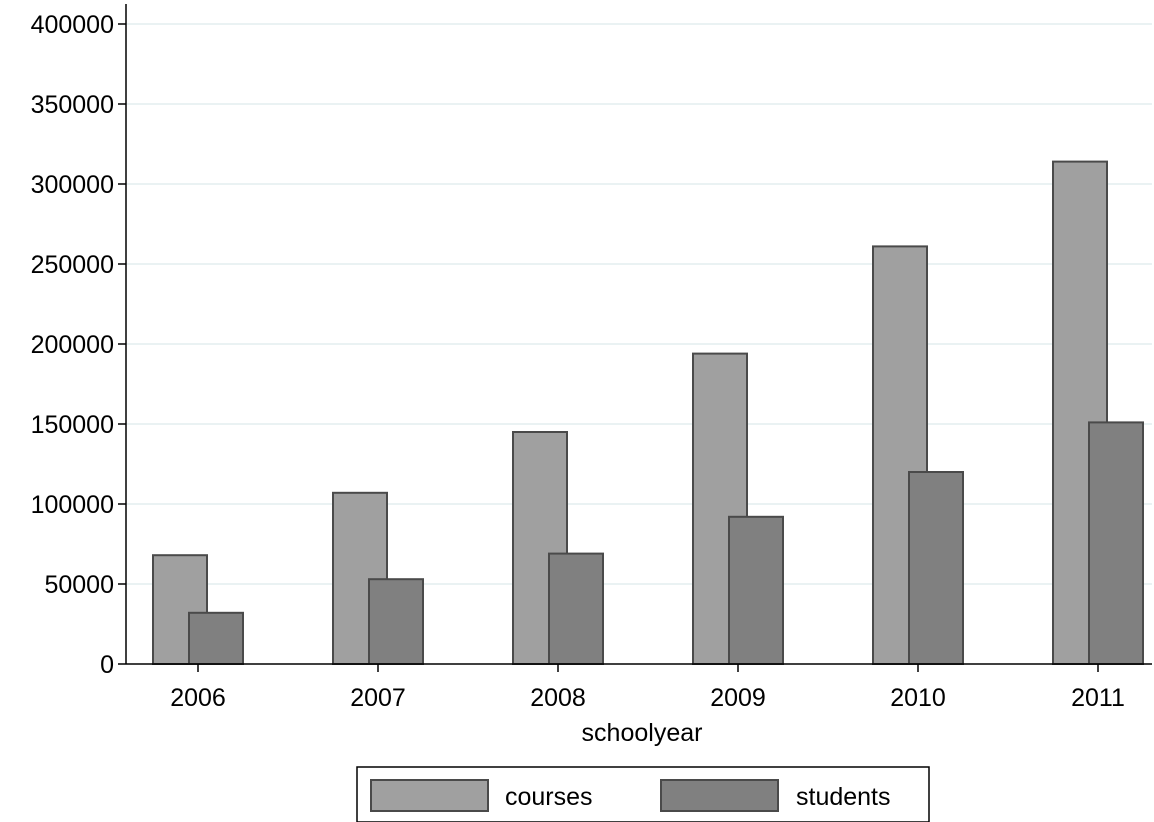  What do you see at coordinates (719, 795) in the screenshot?
I see `legend-swatch-students` at bounding box center [719, 795].